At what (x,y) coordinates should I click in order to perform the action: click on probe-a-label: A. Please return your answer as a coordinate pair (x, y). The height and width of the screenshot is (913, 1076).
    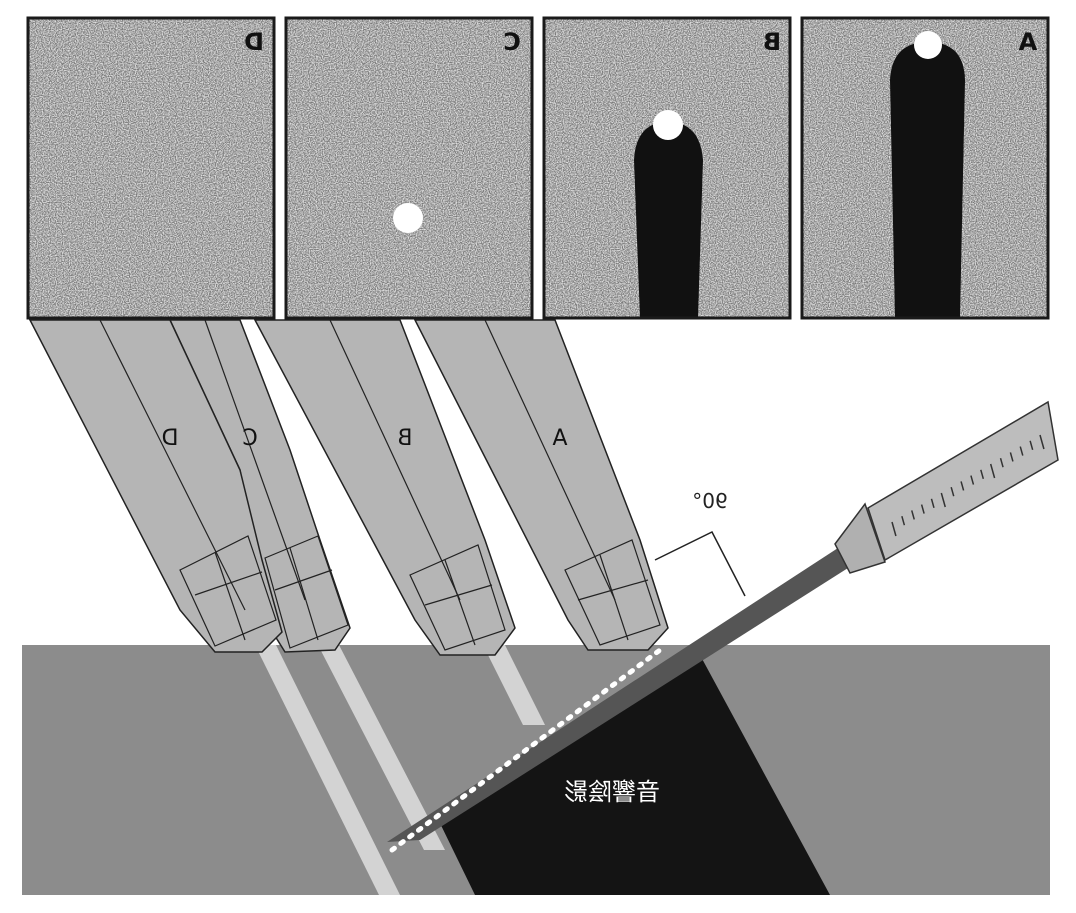
    Looking at the image, I should click on (559, 438).